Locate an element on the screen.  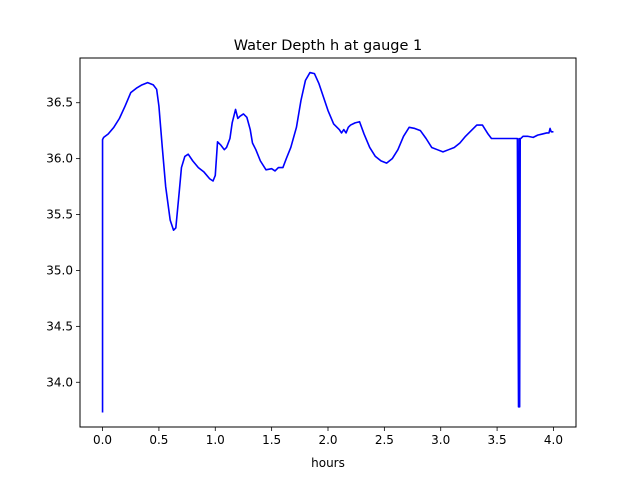
x-tick-label: 4.0 is located at coordinates (553, 440).